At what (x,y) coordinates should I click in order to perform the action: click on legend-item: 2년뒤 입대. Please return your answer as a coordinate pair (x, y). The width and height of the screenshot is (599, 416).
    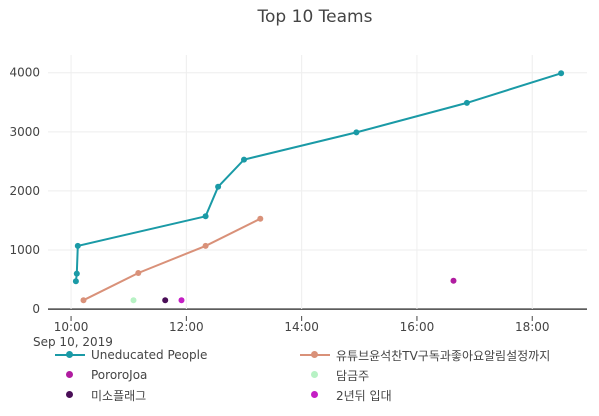
    Looking at the image, I should click on (346, 395).